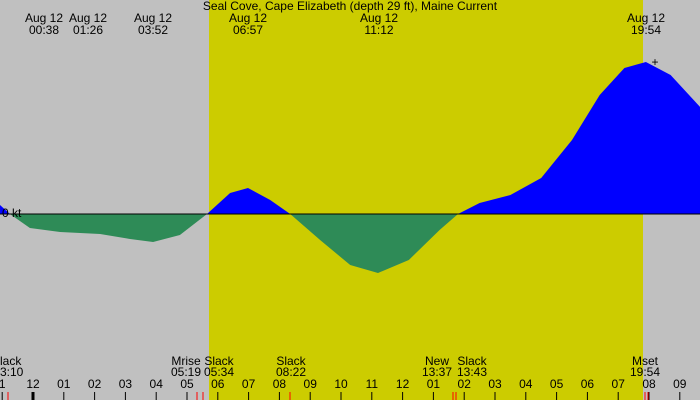 The image size is (700, 400). Describe the element at coordinates (12, 372) in the screenshot. I see `event-label: 3:10` at that location.